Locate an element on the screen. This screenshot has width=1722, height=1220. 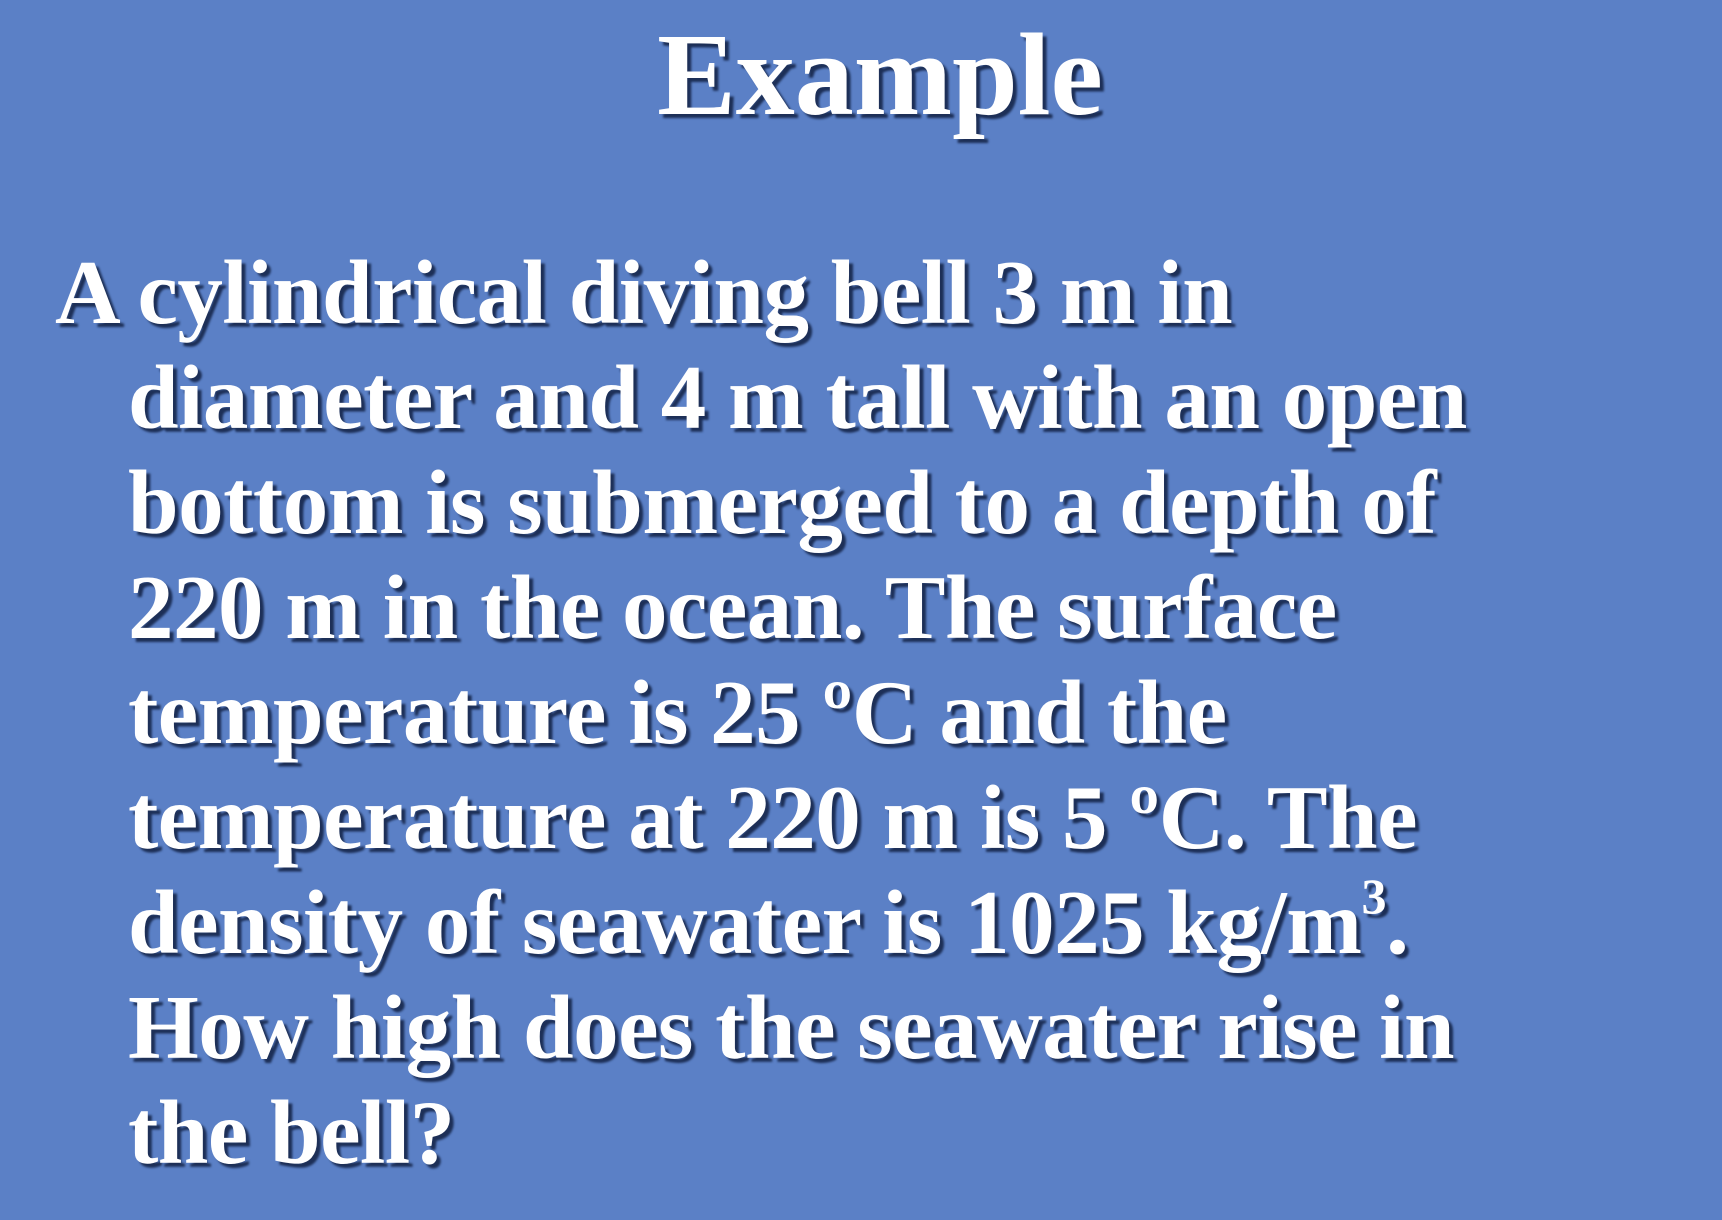
density-text: density of seawater is 1025 kg/m is located at coordinates (745, 922).